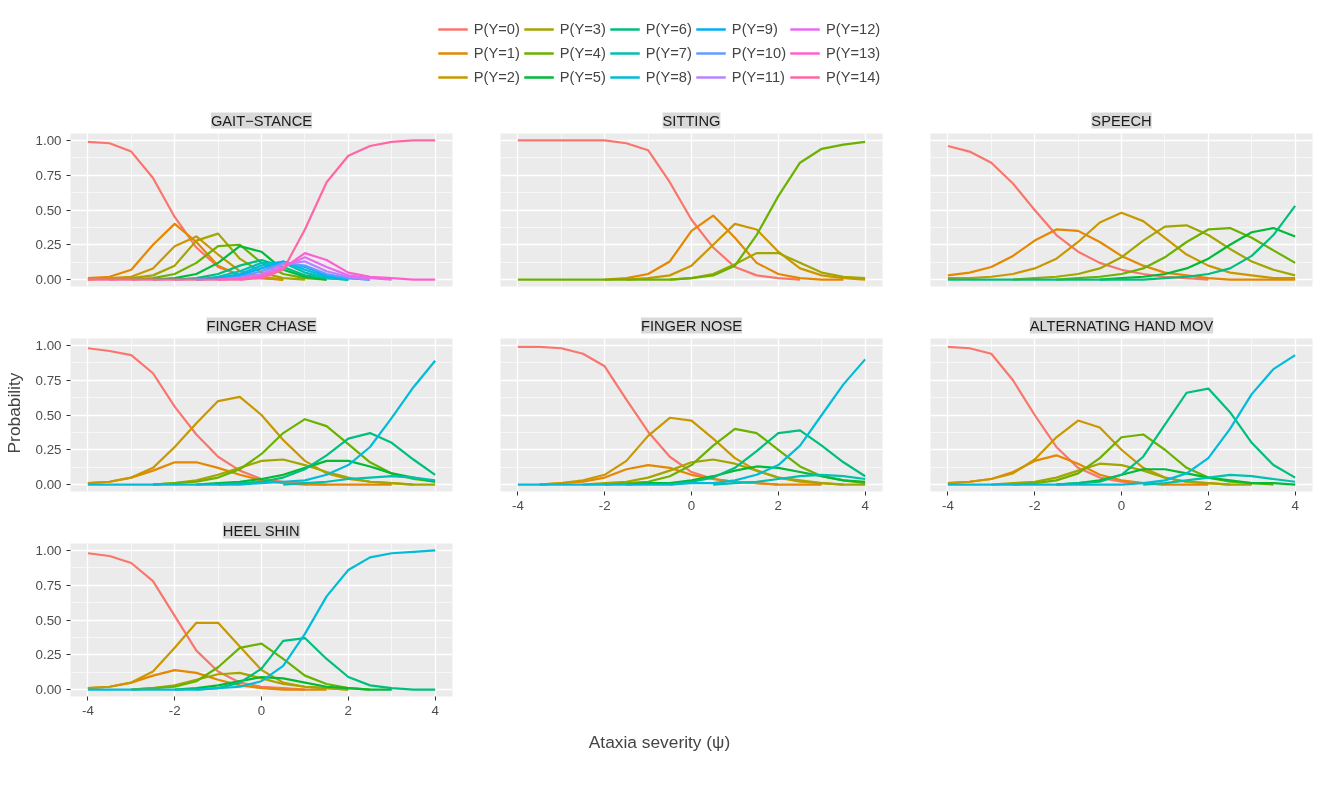 This screenshot has width=1327, height=790. Describe the element at coordinates (758, 76) in the screenshot. I see `legend-label: P(Y=11)` at that location.